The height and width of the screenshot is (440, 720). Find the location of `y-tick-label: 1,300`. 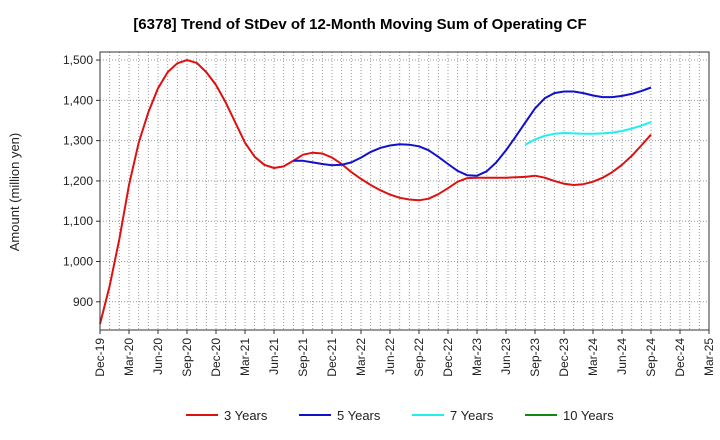

y-tick-label: 1,300 is located at coordinates (78, 141).